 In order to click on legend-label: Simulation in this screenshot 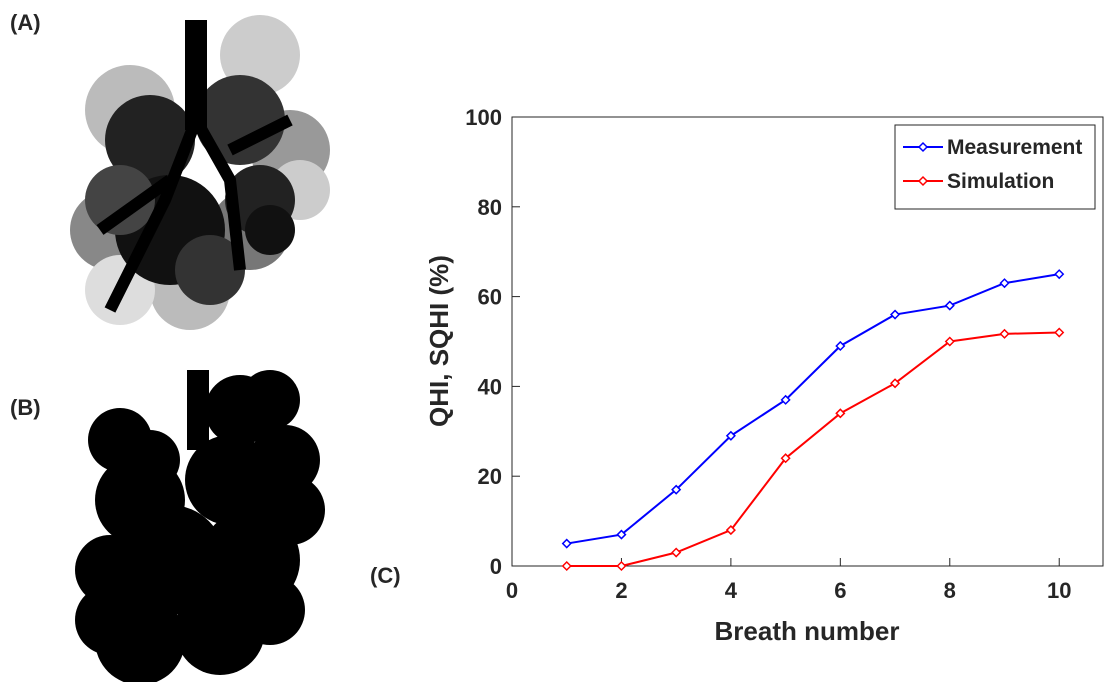, I will do `click(1000, 181)`.